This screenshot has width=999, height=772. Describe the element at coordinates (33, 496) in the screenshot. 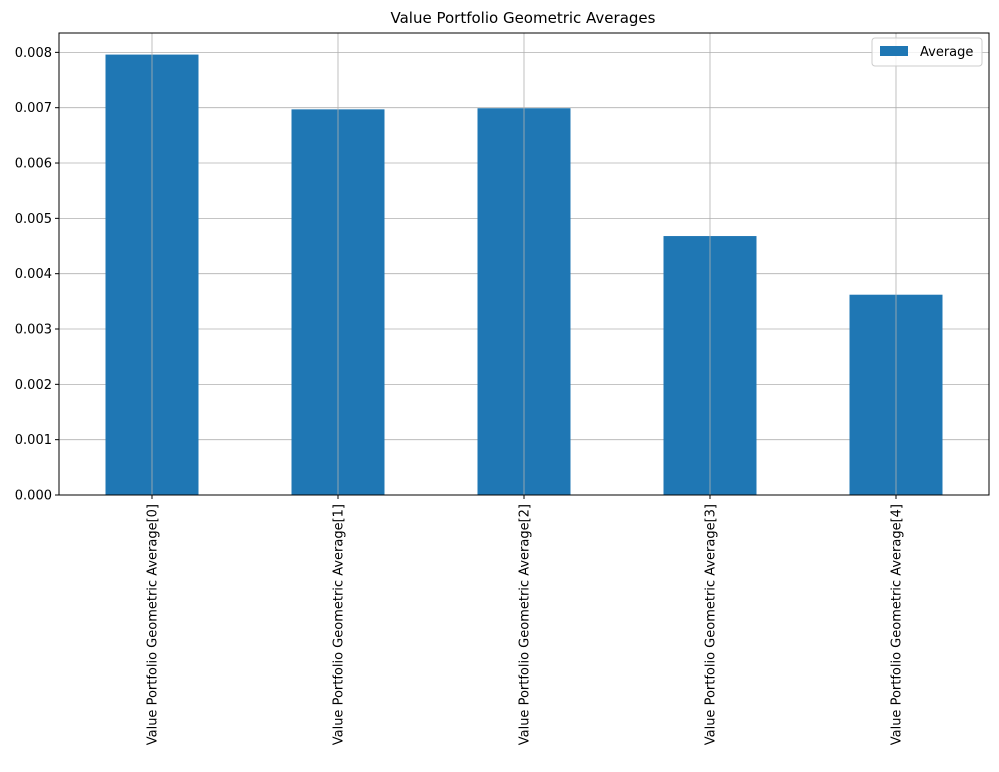

I see `y-tick-label: 0.000` at that location.